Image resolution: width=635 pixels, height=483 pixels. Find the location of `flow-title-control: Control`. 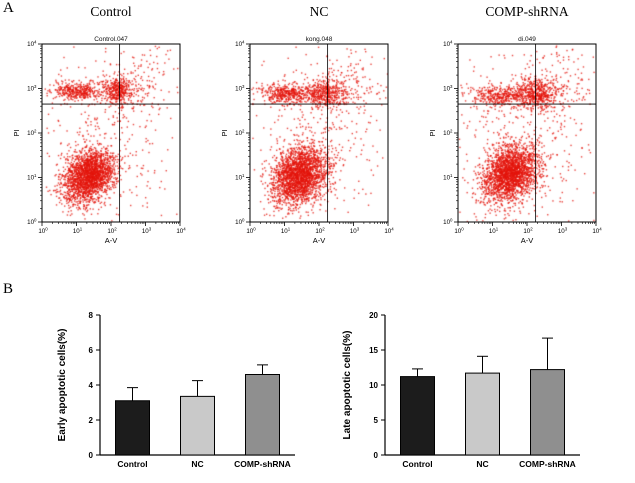

flow-title-control: Control is located at coordinates (111, 11).